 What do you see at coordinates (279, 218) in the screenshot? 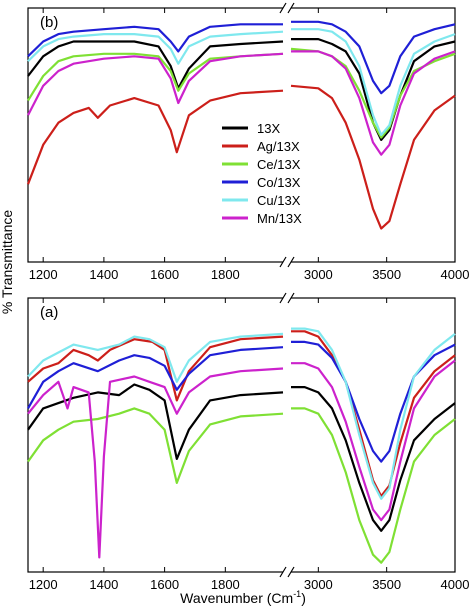
I see `legend-label: Mn/13X` at bounding box center [279, 218].